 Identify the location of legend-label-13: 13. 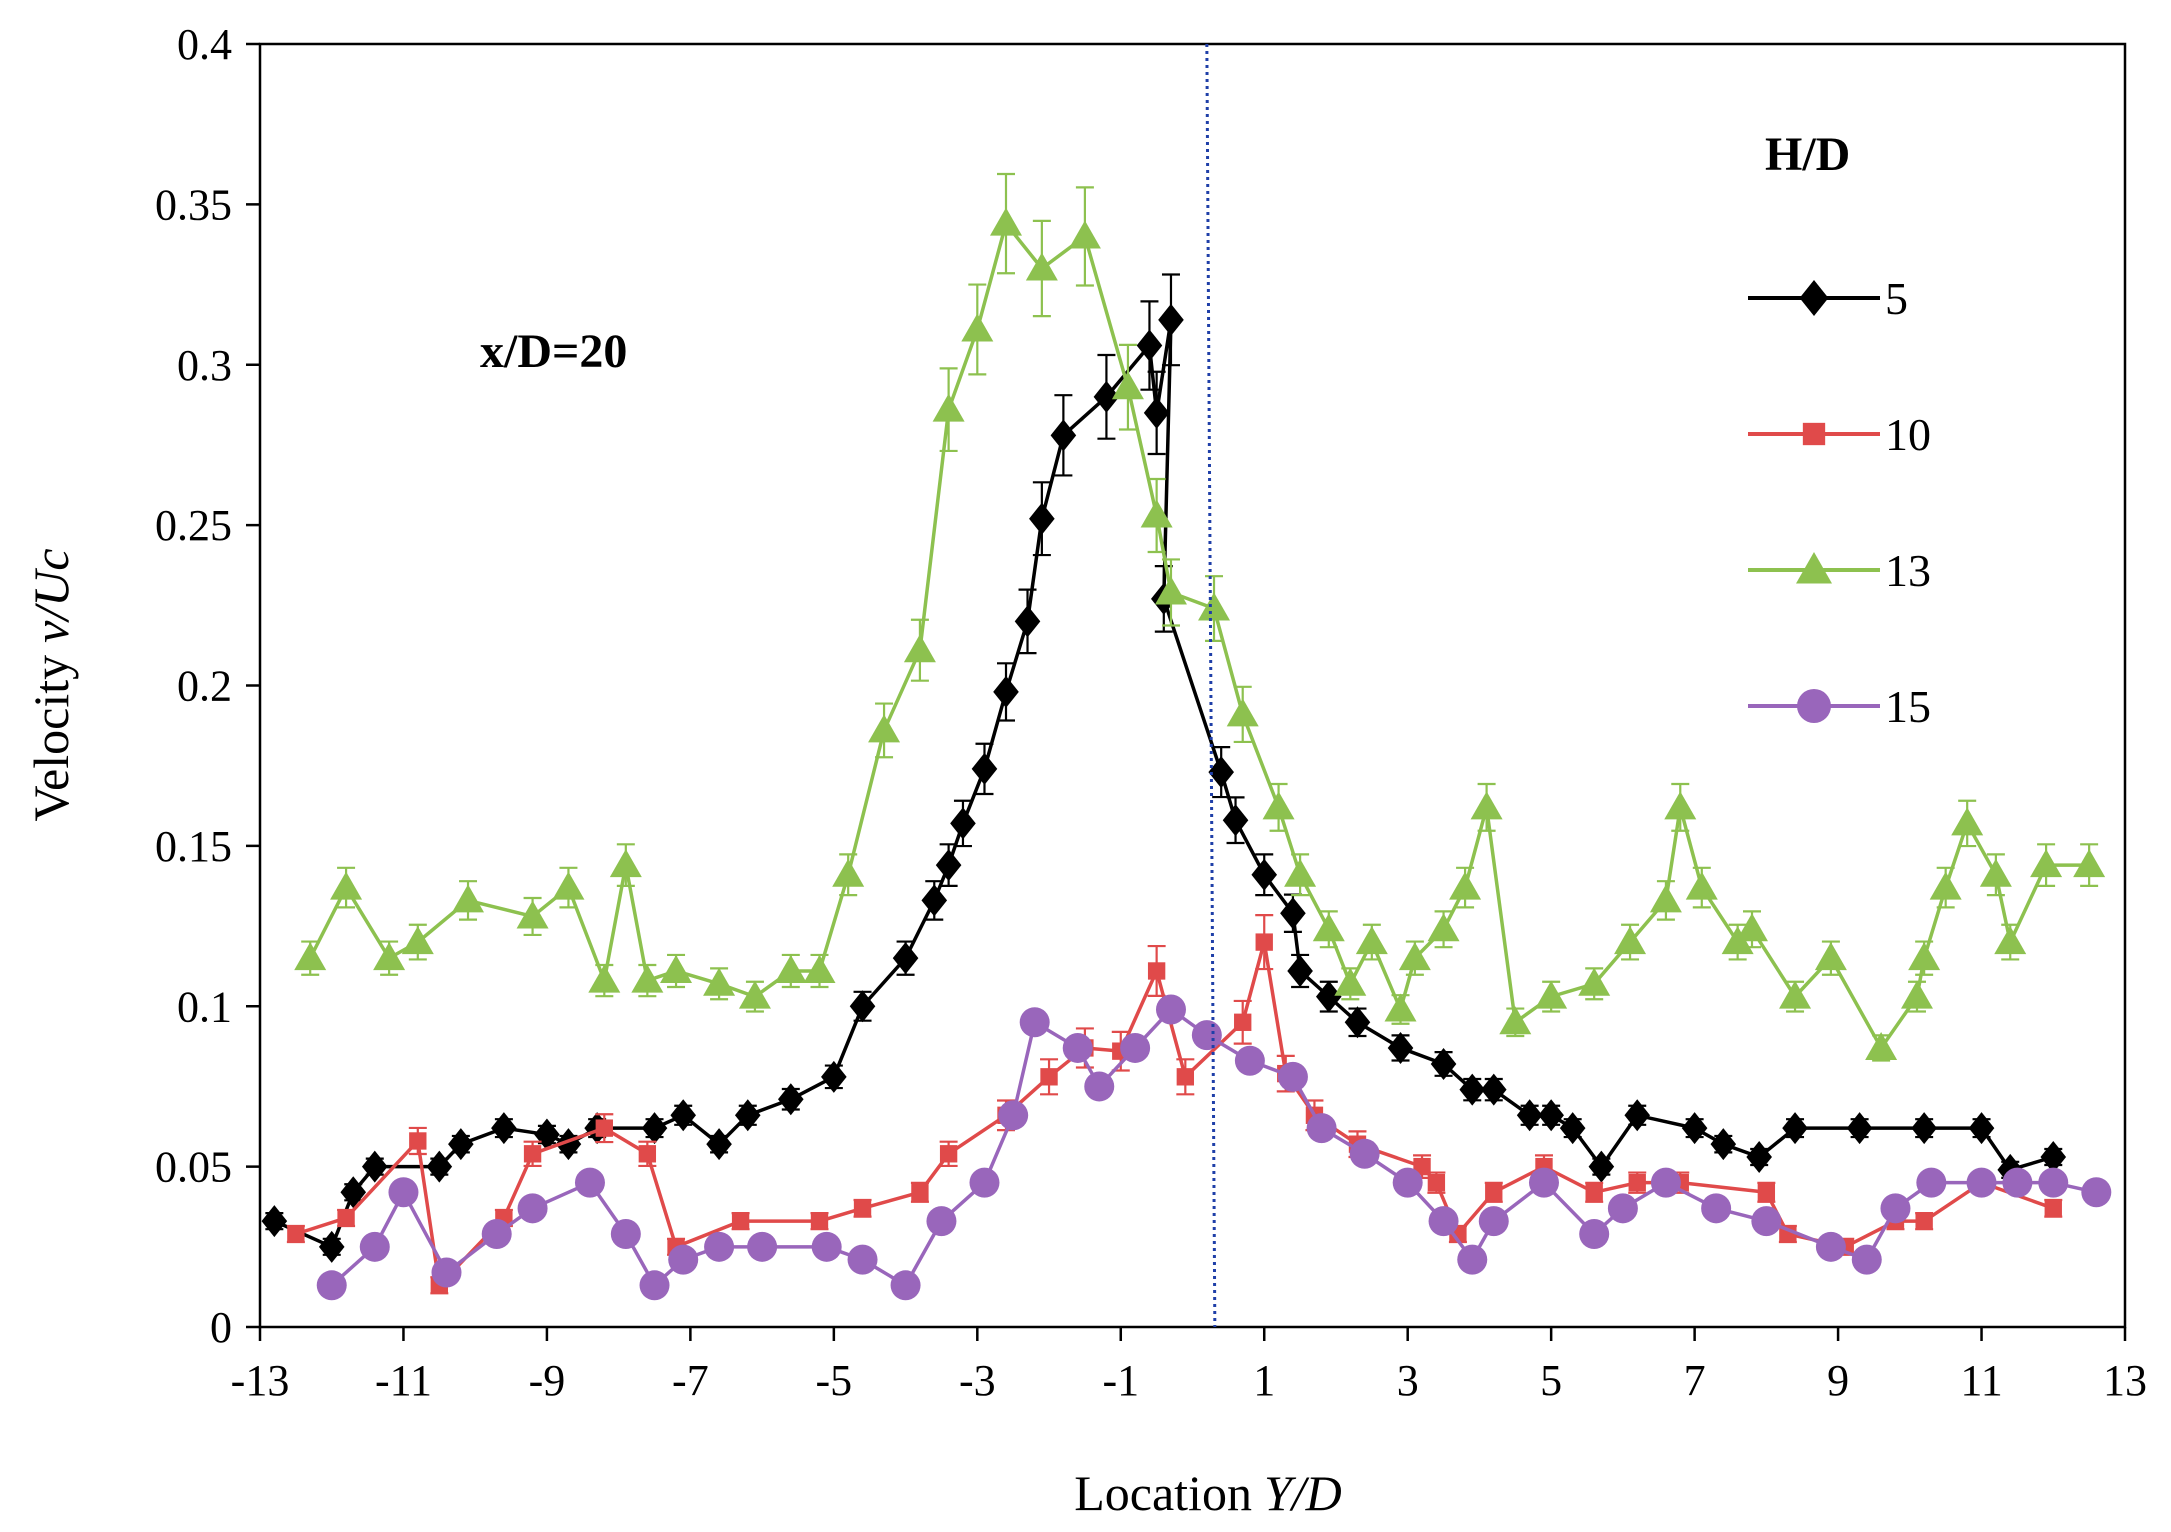
(1908, 570).